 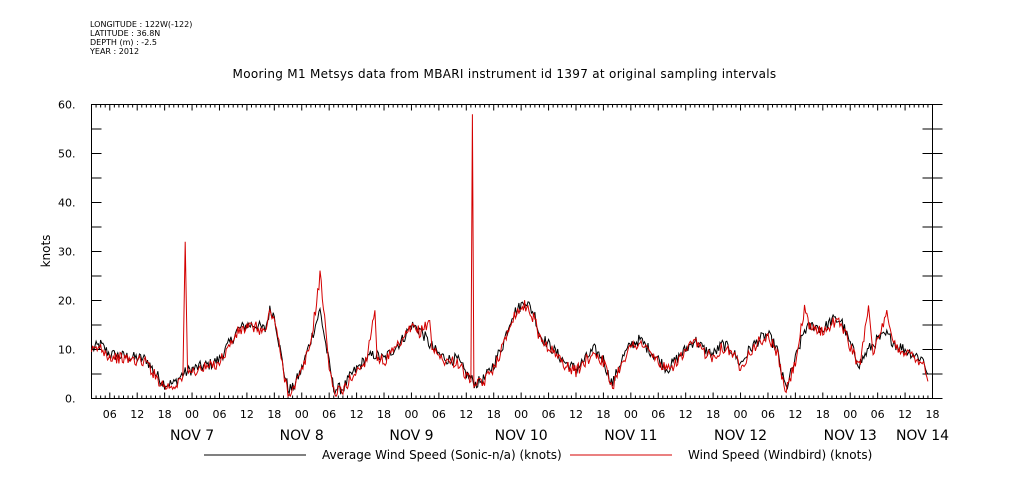 I want to click on y-tick-label: 40., so click(x=67, y=203).